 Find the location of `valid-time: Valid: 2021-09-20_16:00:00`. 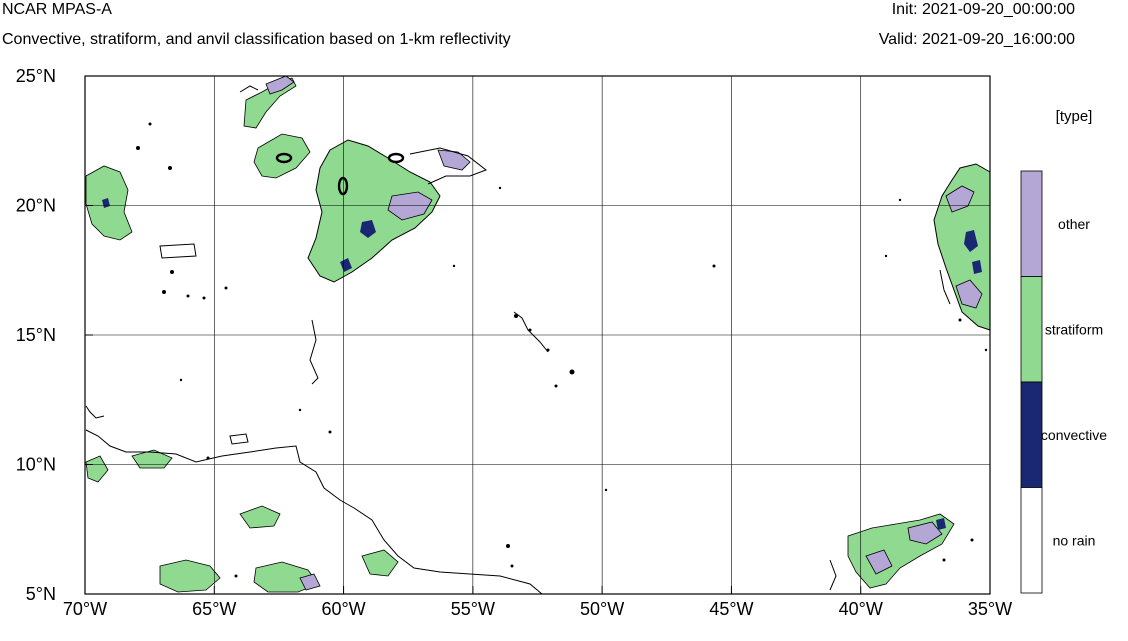

valid-time: Valid: 2021-09-20_16:00:00 is located at coordinates (976, 39).